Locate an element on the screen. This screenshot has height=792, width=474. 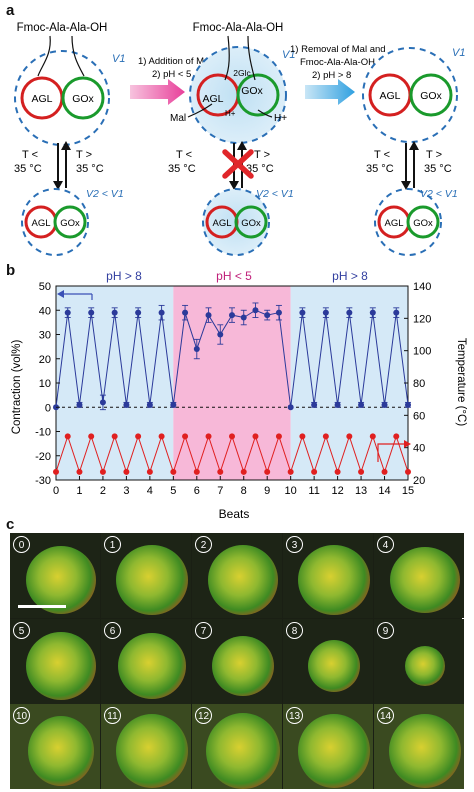
hplus-arrow is located at coordinates (265, 113).